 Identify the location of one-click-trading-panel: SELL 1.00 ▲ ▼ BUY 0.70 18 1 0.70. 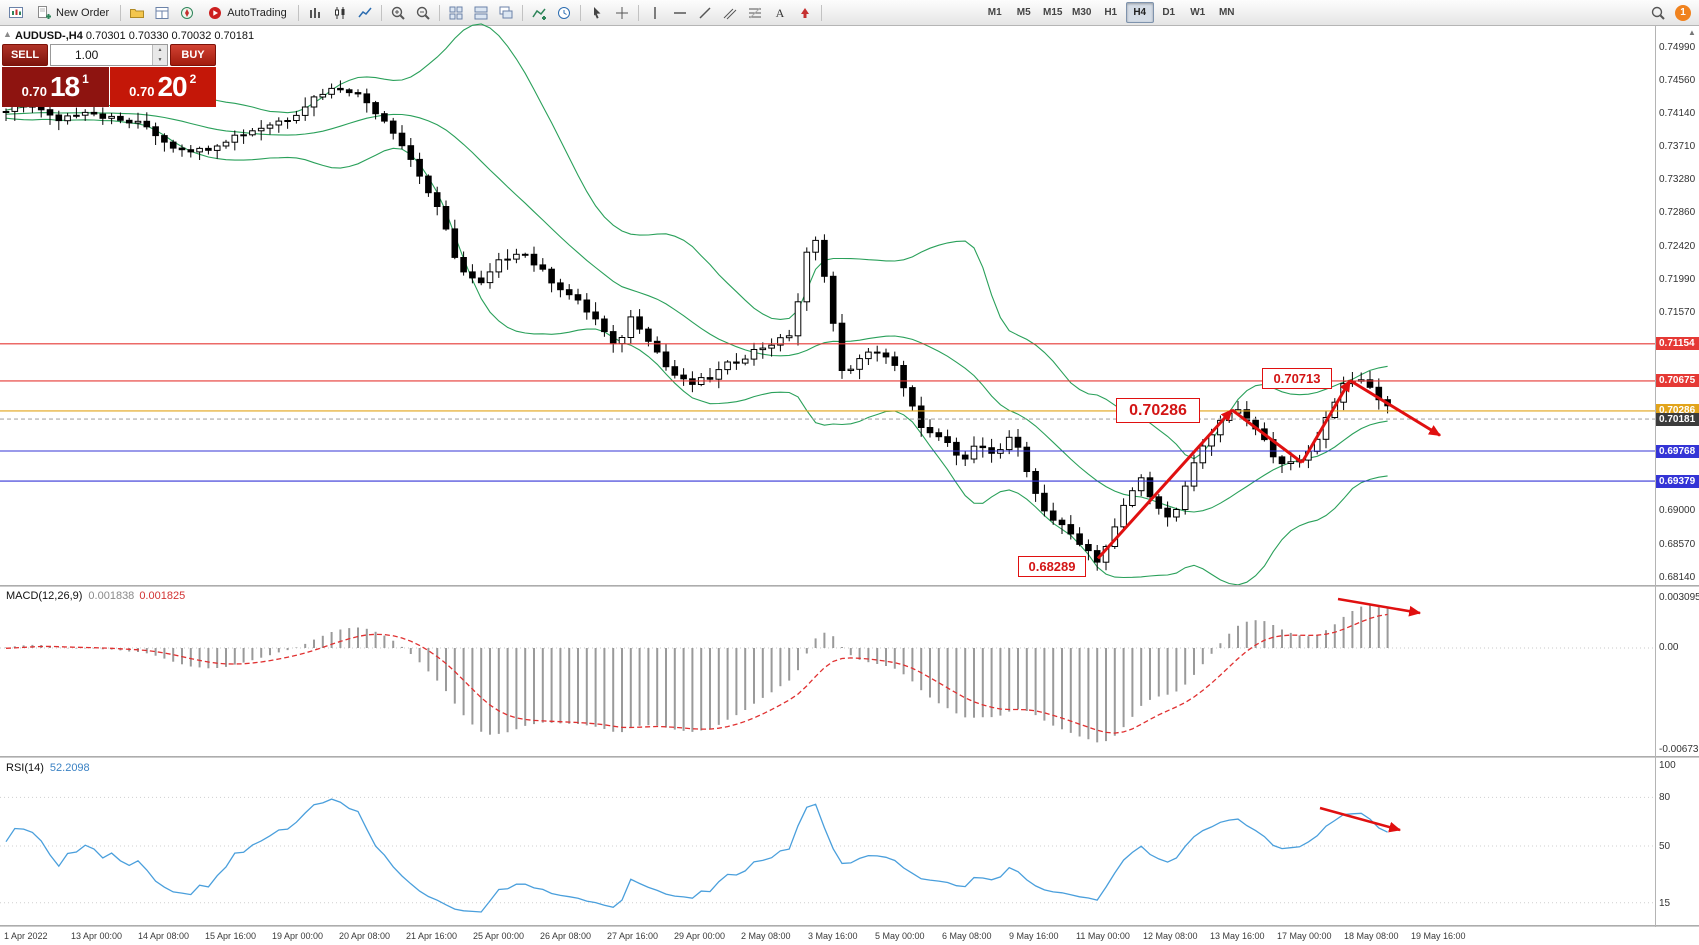
(109, 75).